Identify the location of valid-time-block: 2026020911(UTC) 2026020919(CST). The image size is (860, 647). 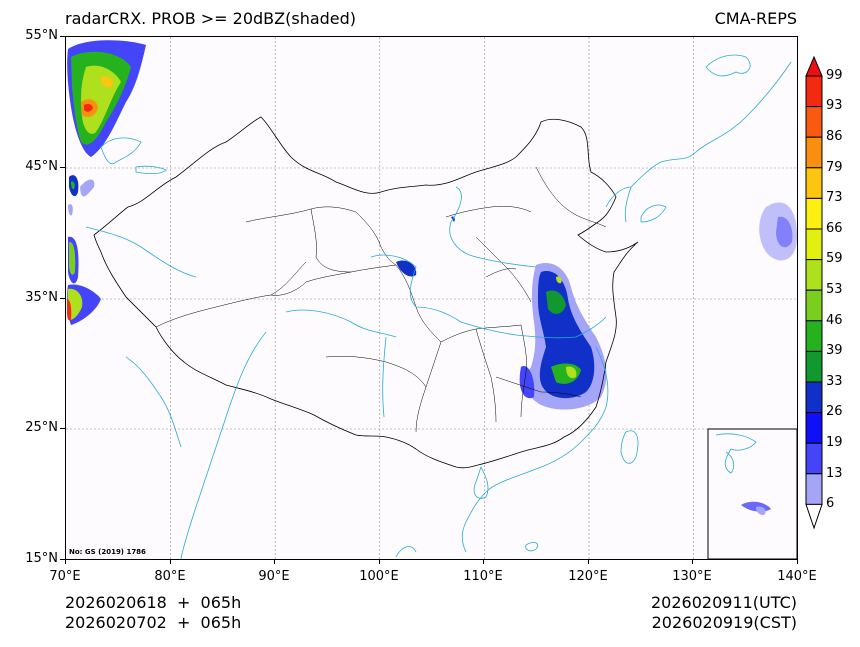
(724, 613).